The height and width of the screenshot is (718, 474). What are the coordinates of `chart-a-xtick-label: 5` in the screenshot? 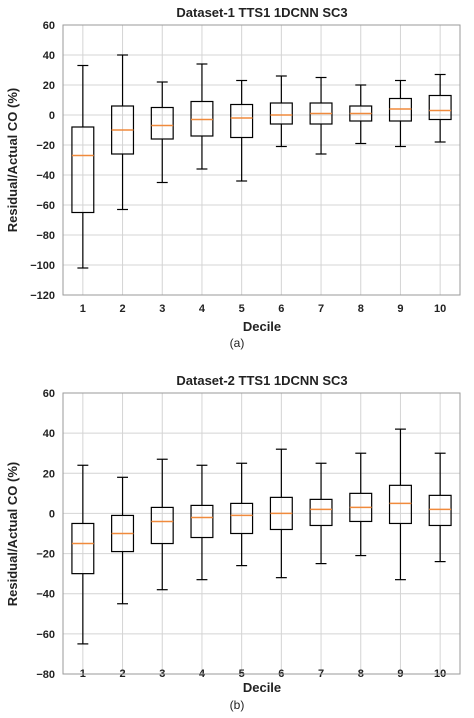 It's located at (242, 309).